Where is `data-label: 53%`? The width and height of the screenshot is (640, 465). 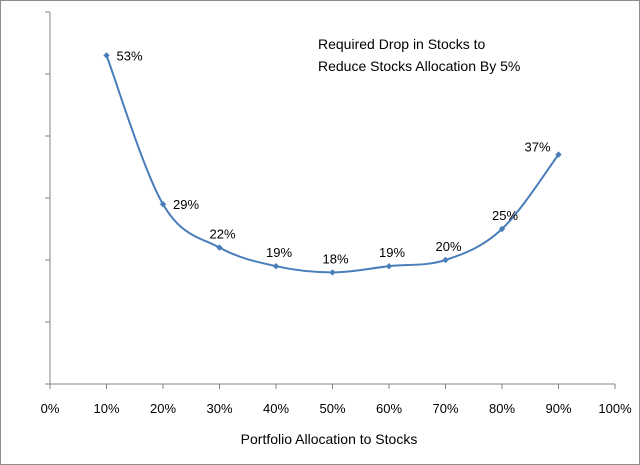 data-label: 53% is located at coordinates (130, 55).